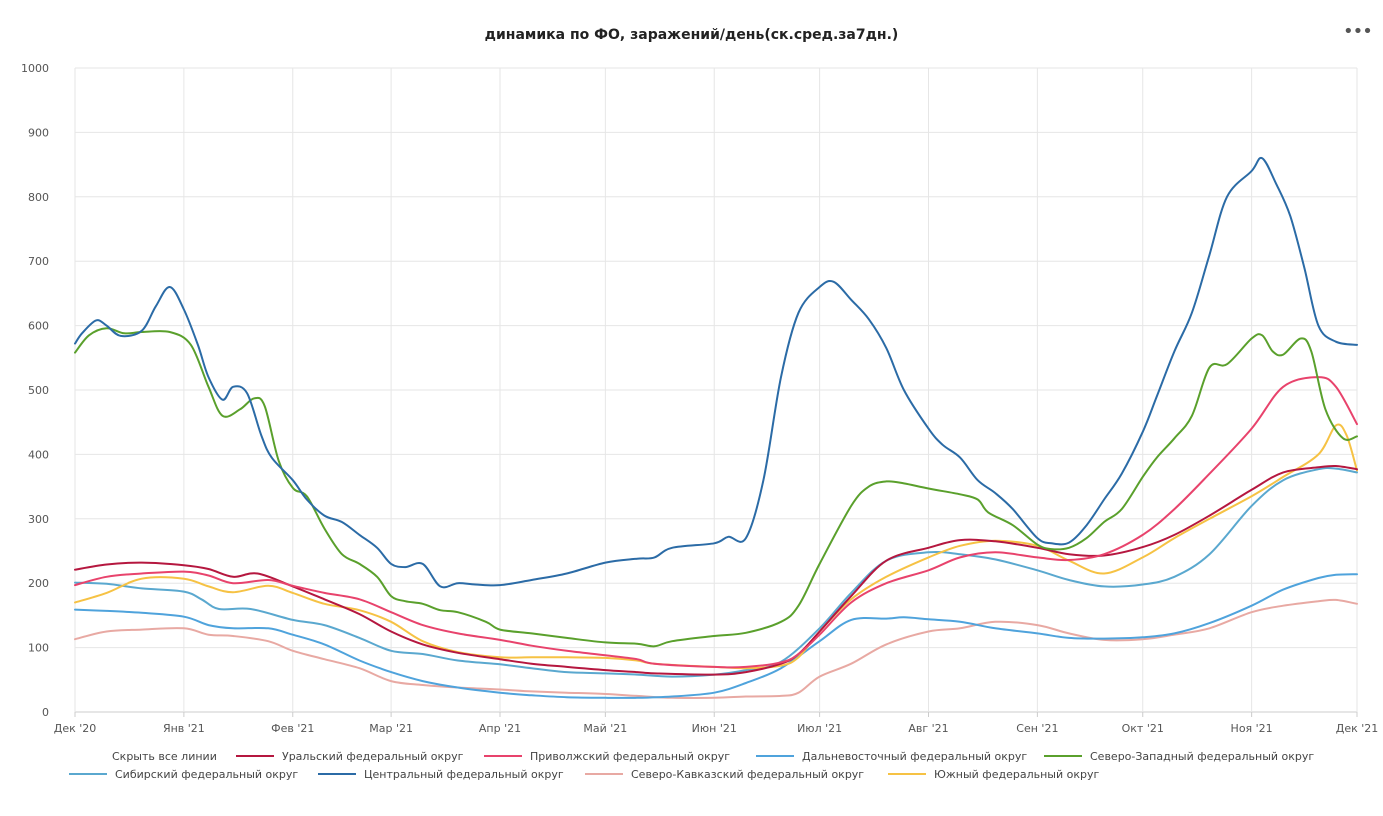 The image size is (1383, 816). I want to click on legend-item: Северо-Западный федеральный округ, so click(1179, 757).